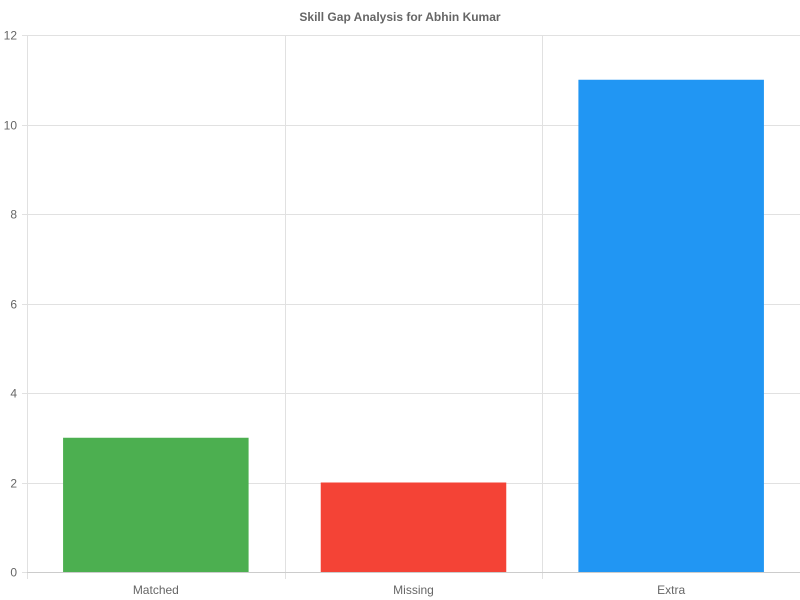 This screenshot has width=800, height=600. What do you see at coordinates (13, 394) in the screenshot?
I see `y-tick-label: 4` at bounding box center [13, 394].